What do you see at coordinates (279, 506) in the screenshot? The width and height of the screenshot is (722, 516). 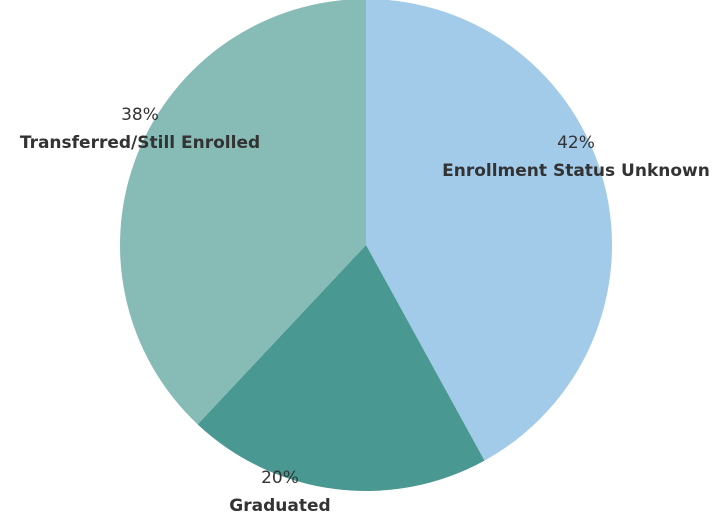 I see `category-label: Graduated` at bounding box center [279, 506].